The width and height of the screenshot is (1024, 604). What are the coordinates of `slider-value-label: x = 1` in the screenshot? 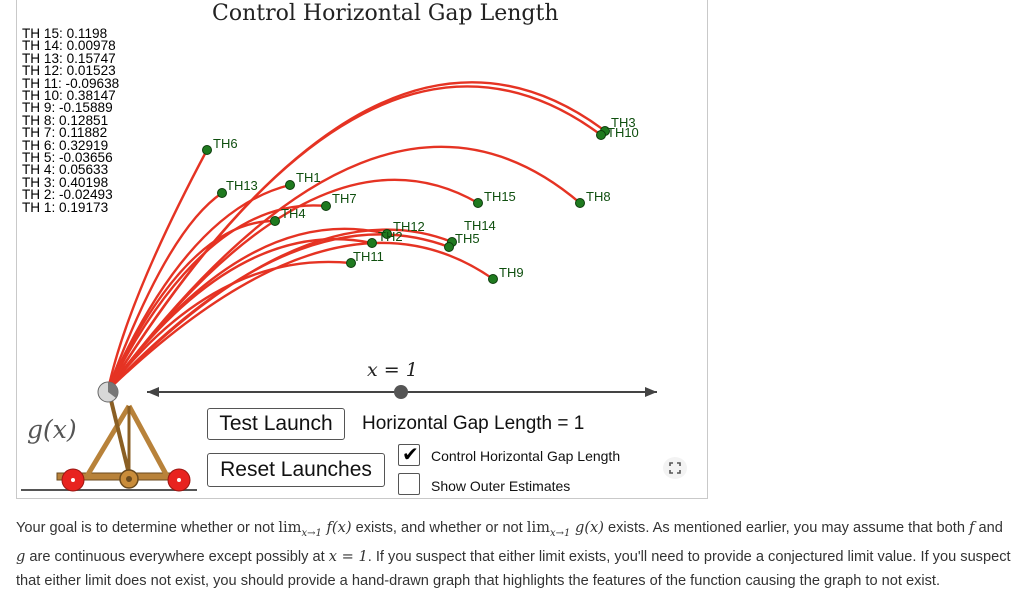 It's located at (392, 370).